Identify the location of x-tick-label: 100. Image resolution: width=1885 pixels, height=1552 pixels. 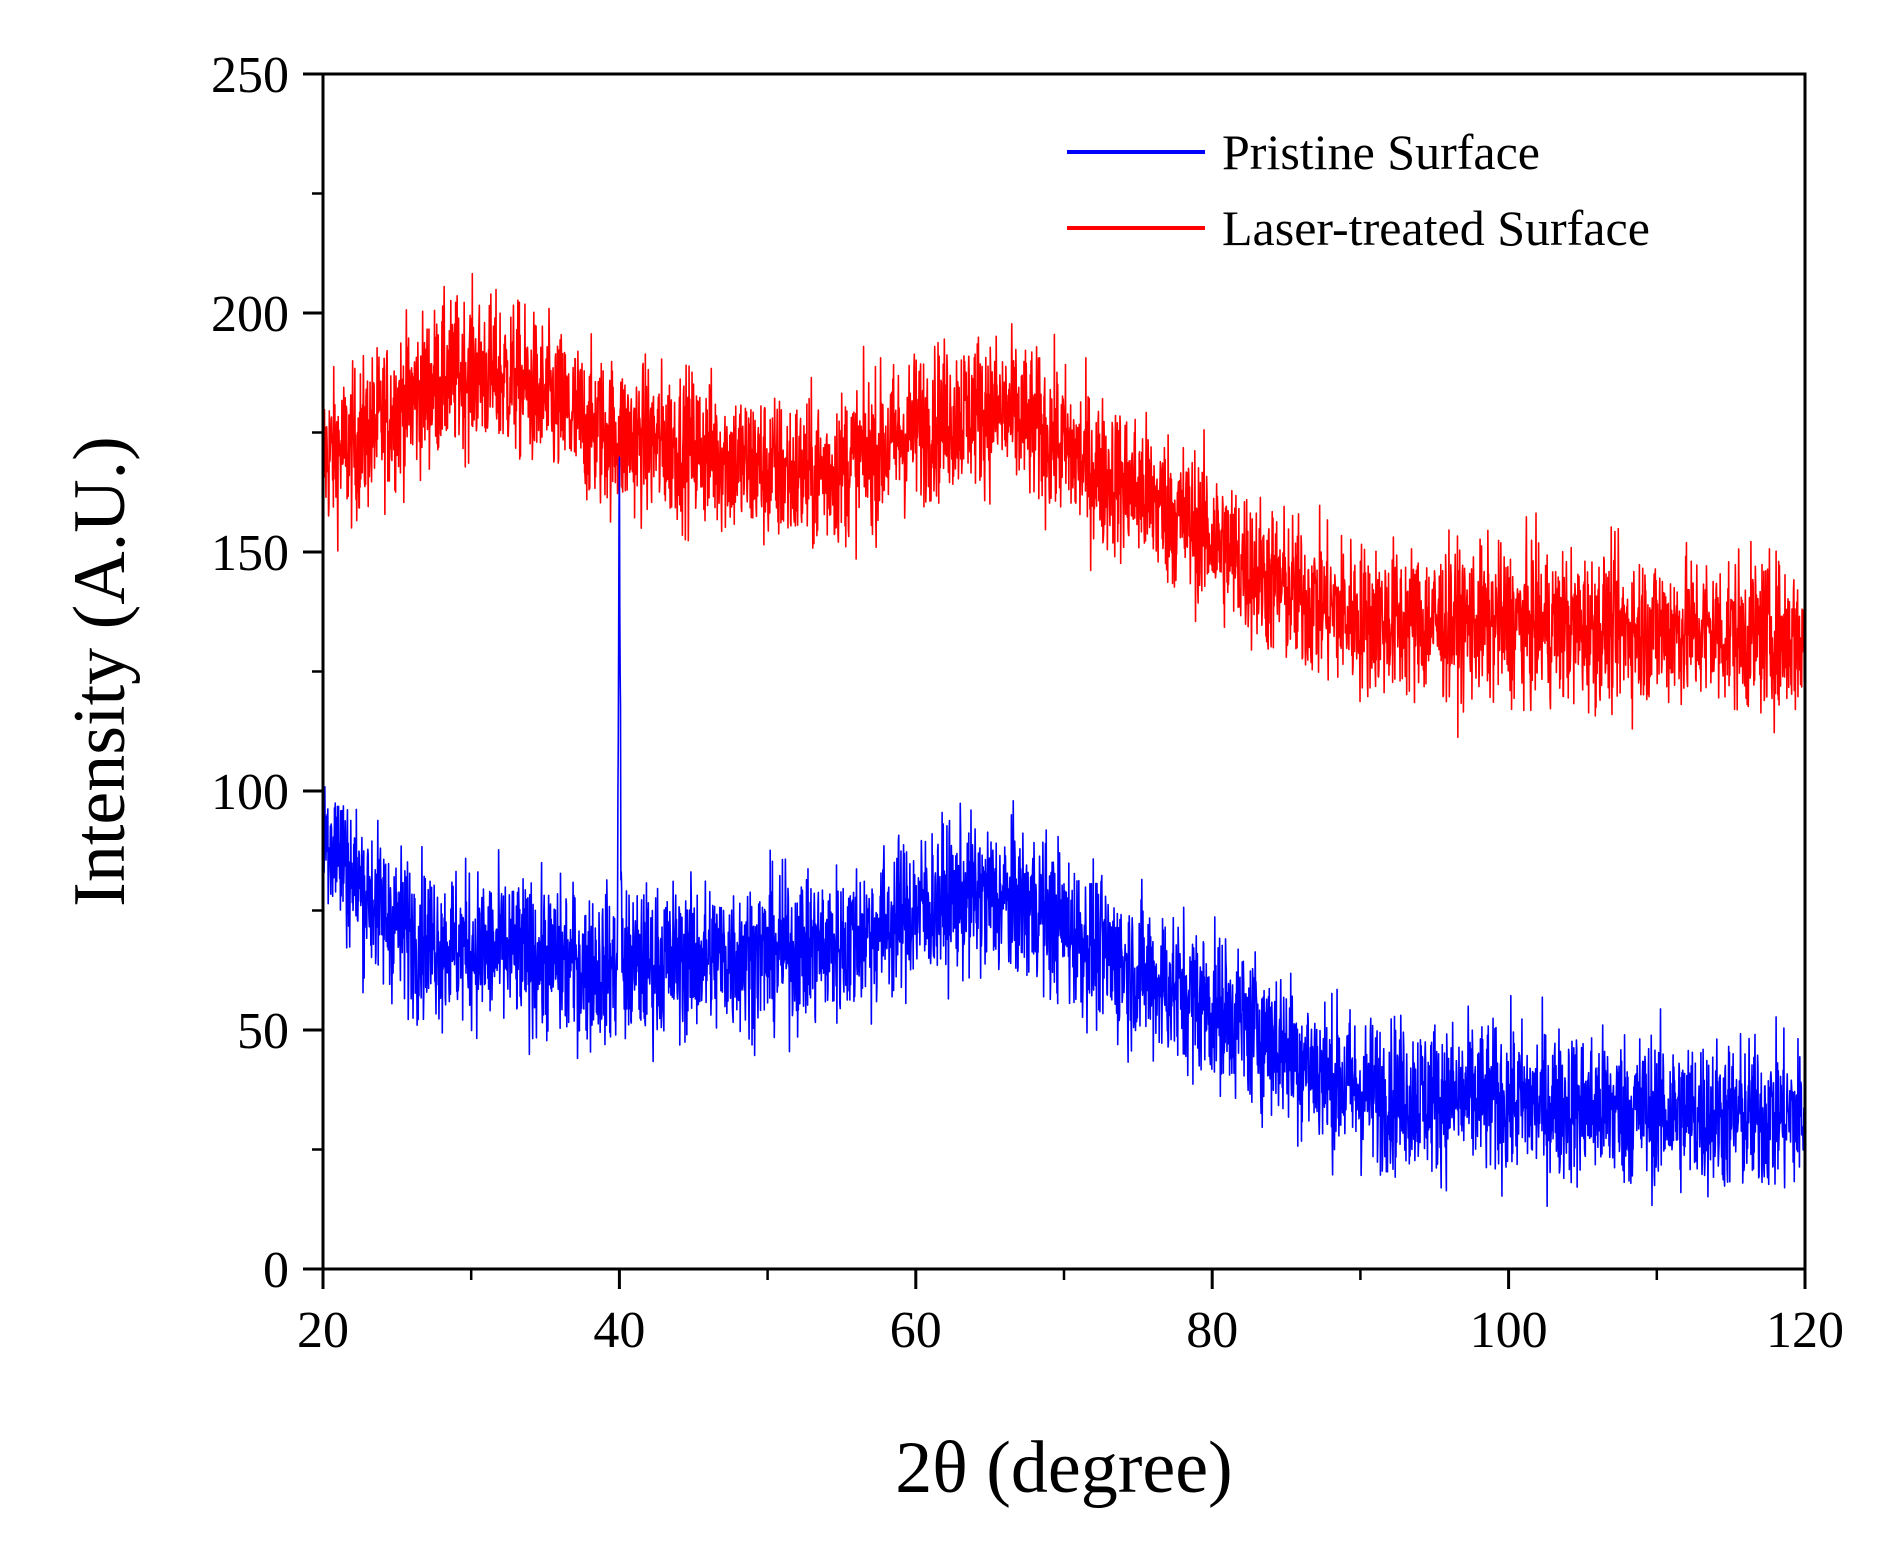
(1509, 1330).